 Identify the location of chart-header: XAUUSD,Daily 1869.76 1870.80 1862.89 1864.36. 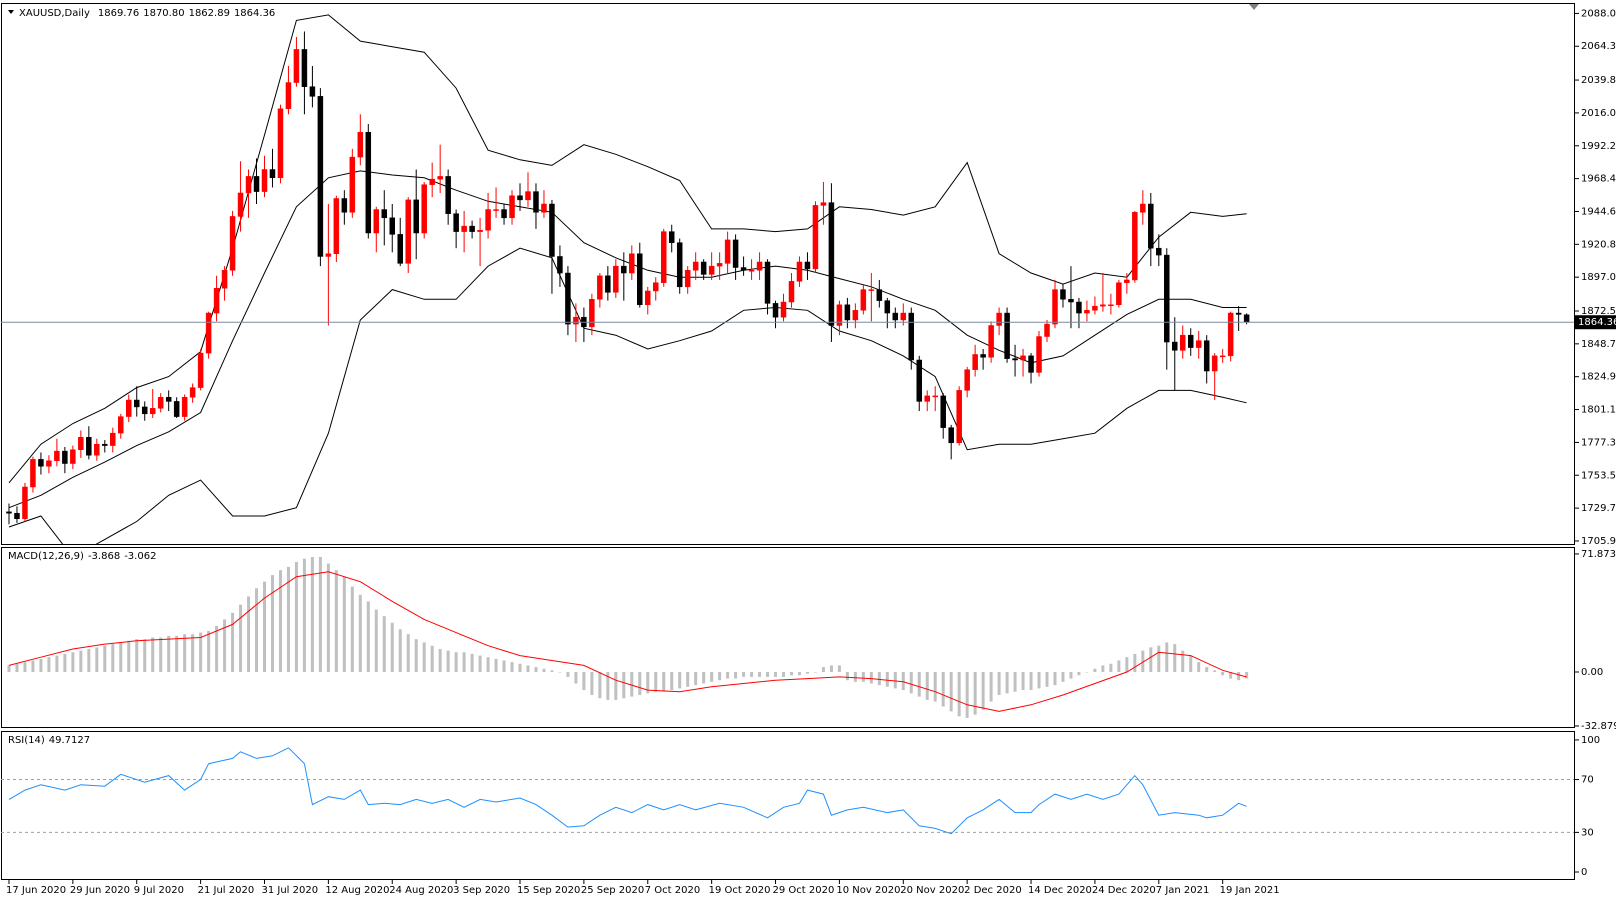
(147, 13).